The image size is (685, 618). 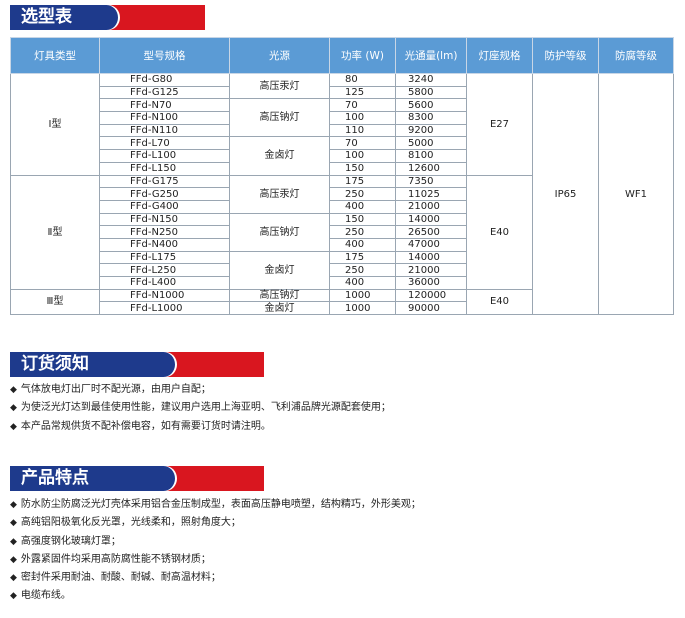 I want to click on flux-cell: 90000, so click(x=431, y=308).